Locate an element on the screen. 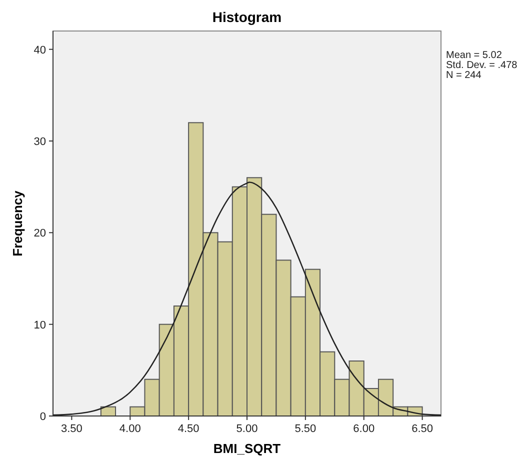  text: Std. Dev. = .478 is located at coordinates (482, 65).